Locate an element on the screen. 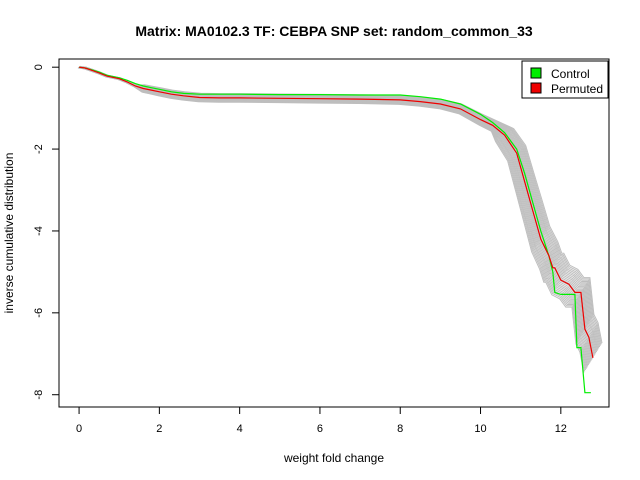  x-tick-label: 10 is located at coordinates (480, 429).